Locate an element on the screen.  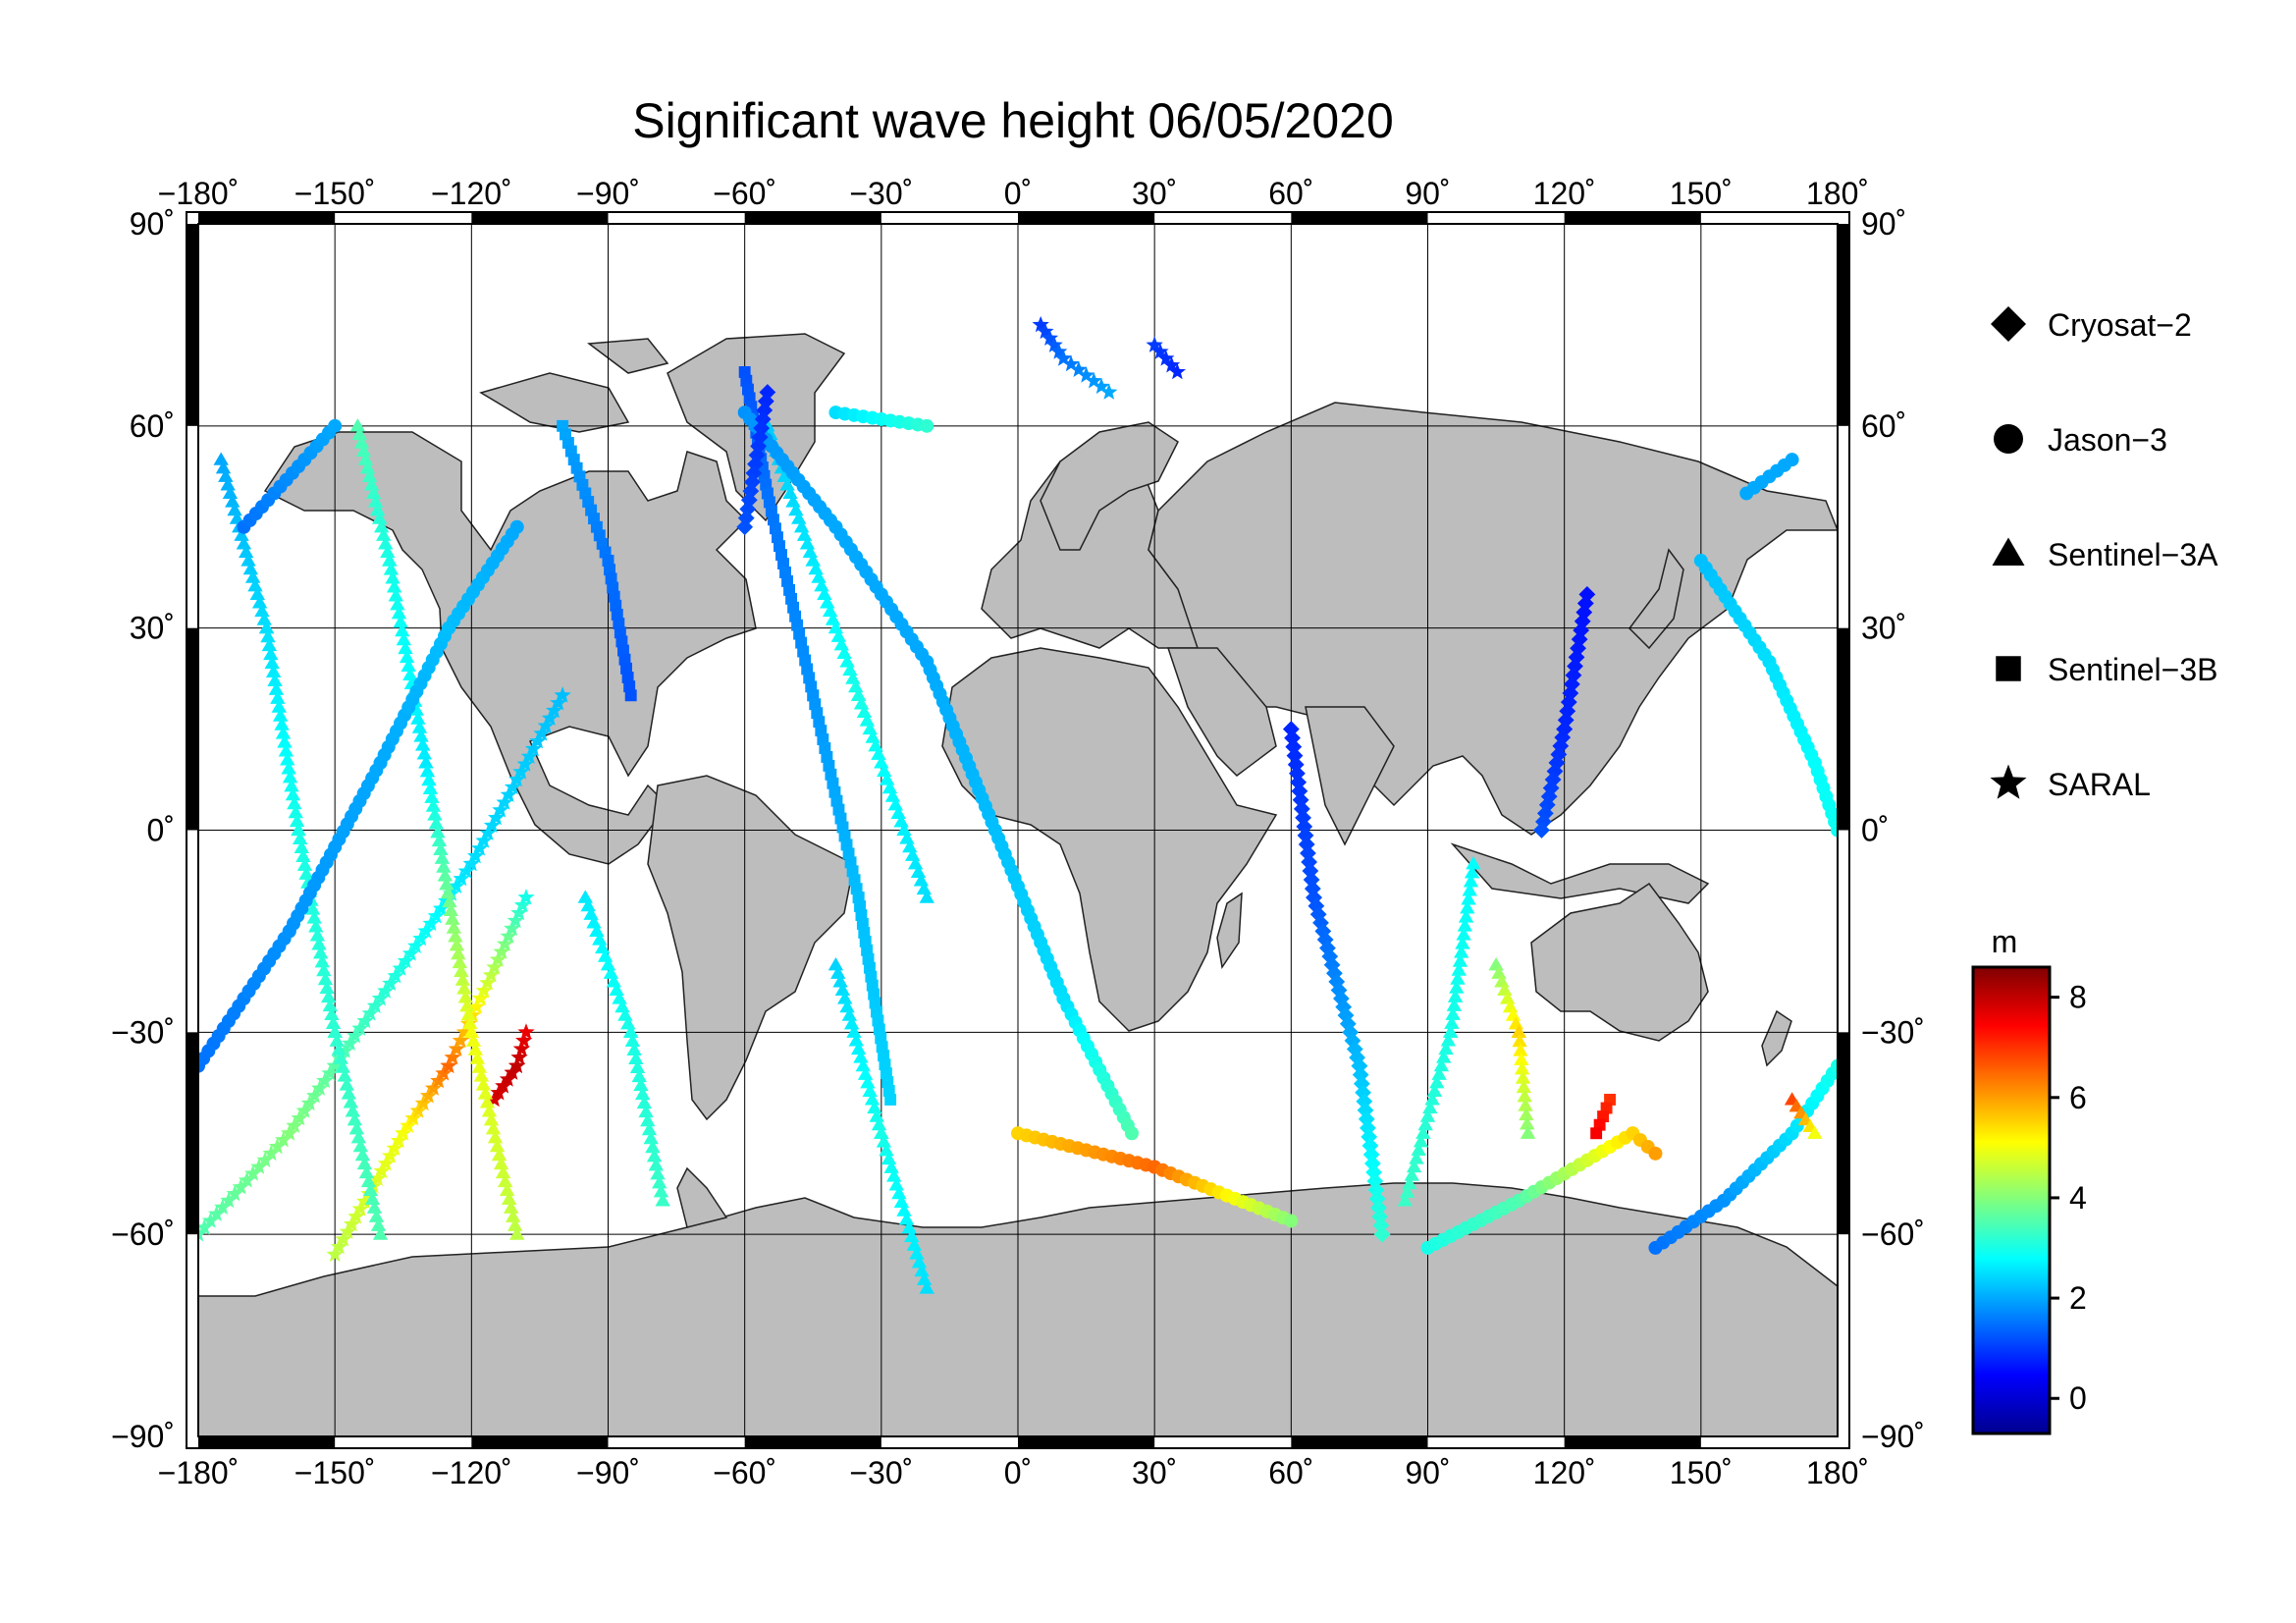
lat-tick-label-left: 0˚ is located at coordinates (161, 830).